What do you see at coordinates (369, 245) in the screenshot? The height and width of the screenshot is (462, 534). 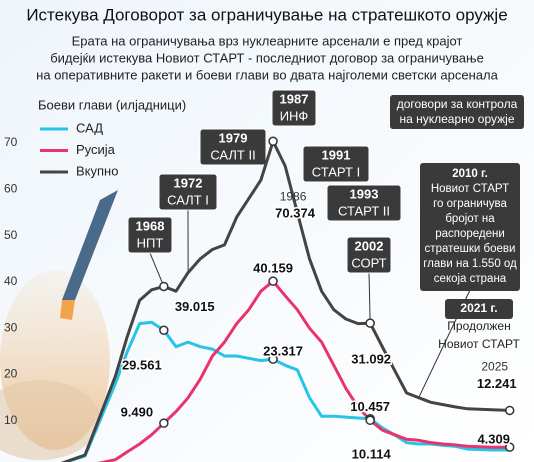 I see `treaty-year: 2002` at bounding box center [369, 245].